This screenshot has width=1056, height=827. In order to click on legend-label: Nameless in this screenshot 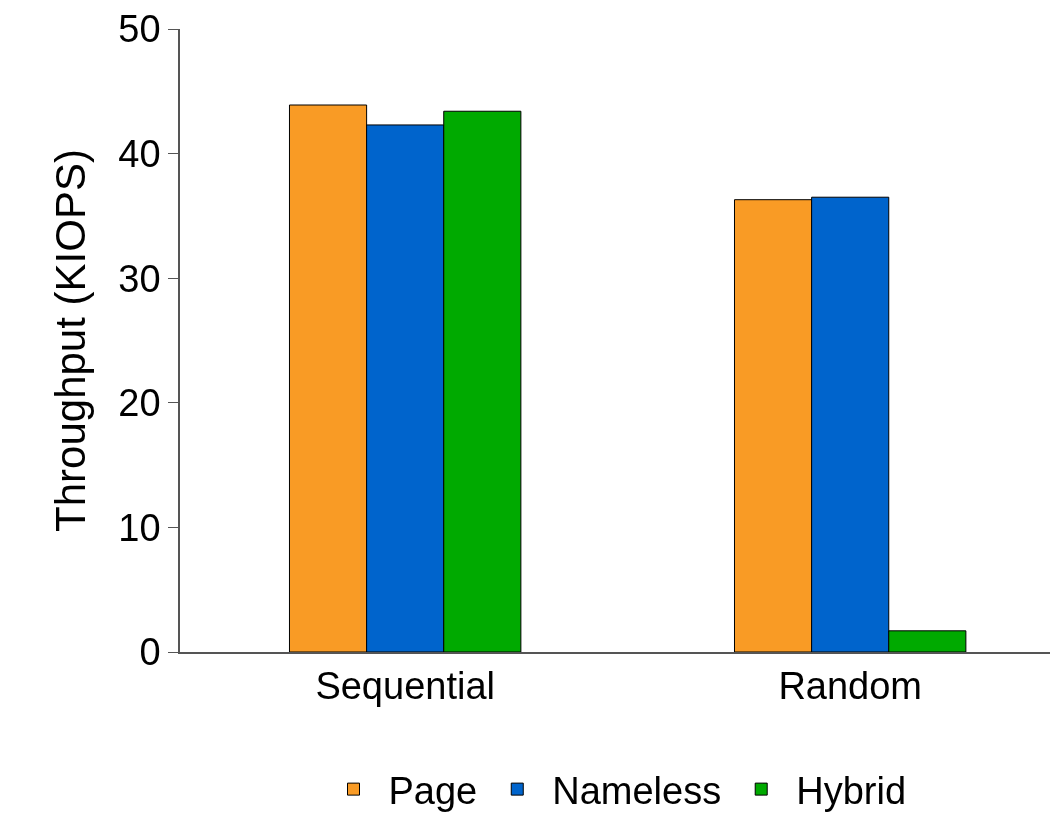, I will do `click(637, 790)`.